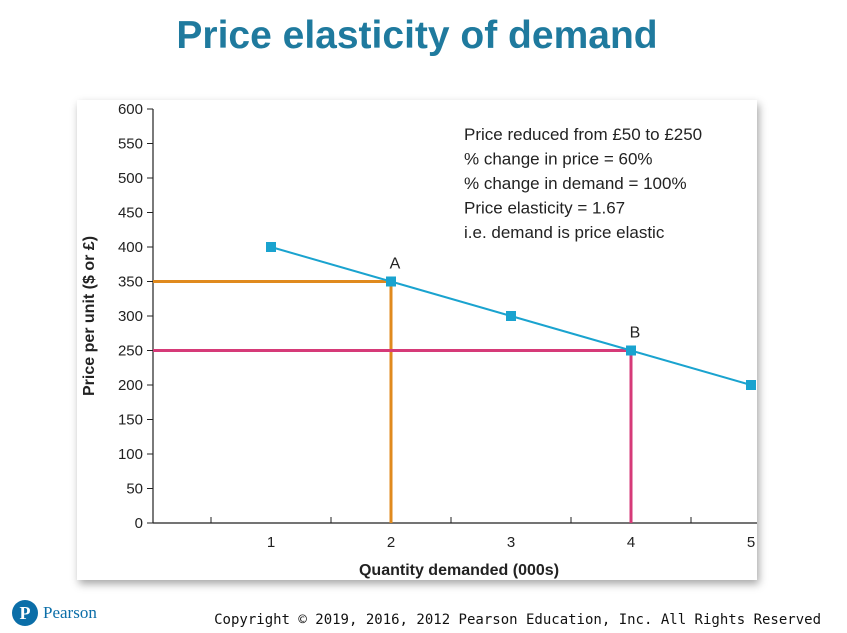 The width and height of the screenshot is (847, 633). I want to click on x-tick-label: 3, so click(511, 542).